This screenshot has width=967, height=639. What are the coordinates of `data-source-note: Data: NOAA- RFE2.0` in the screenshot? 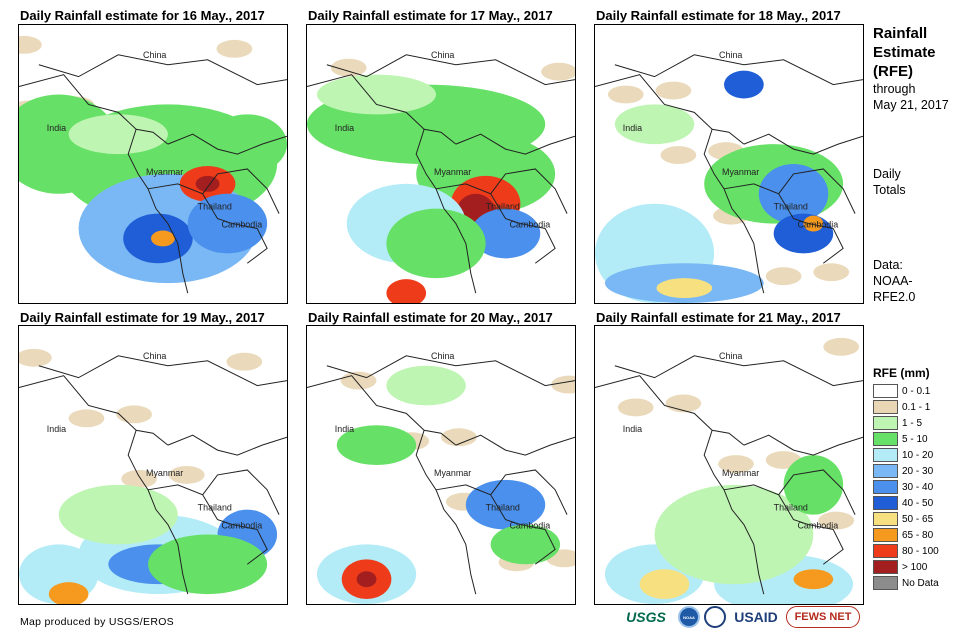 It's located at (918, 281).